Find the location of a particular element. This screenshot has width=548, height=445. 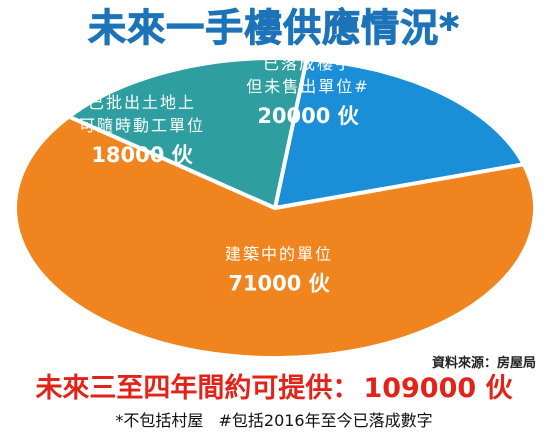

slice-label: 已批出土地上 is located at coordinates (142, 102).